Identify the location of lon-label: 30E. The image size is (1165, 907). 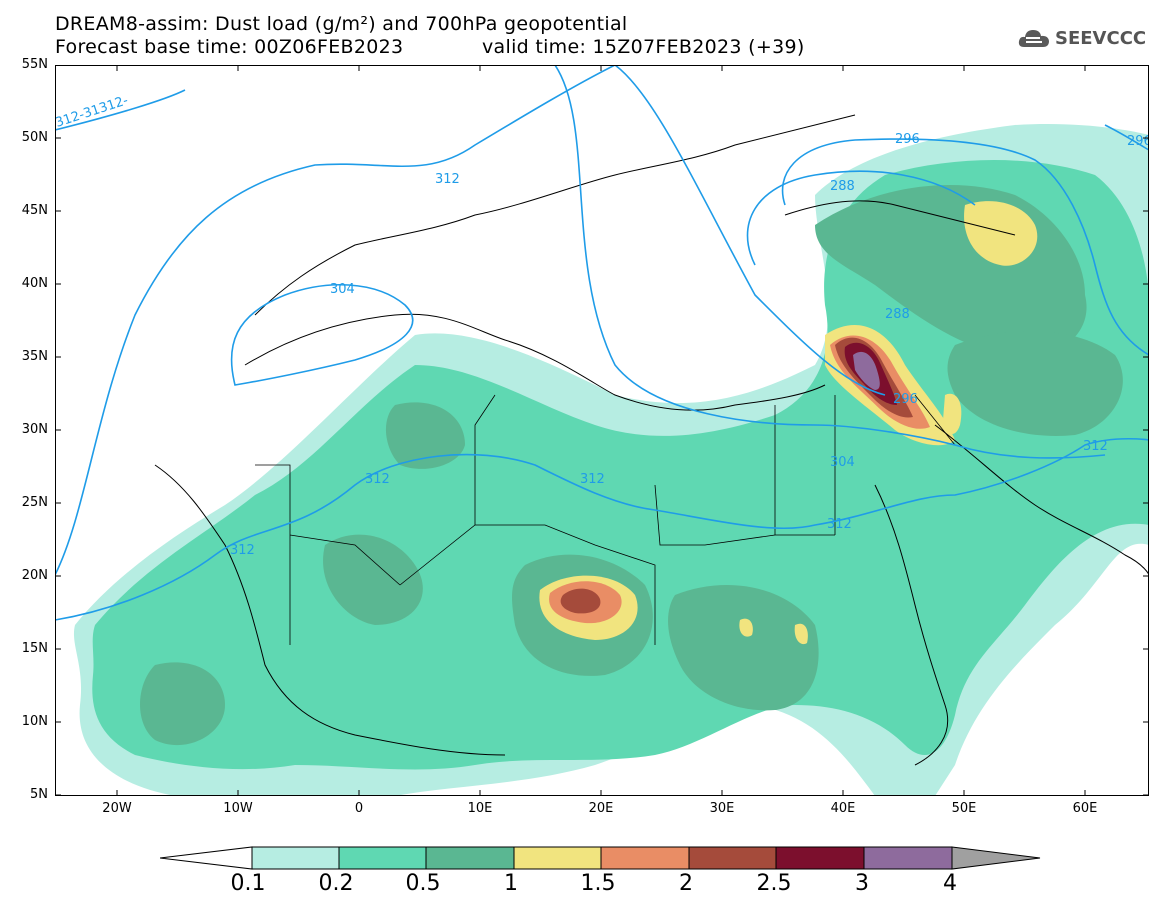
(722, 808).